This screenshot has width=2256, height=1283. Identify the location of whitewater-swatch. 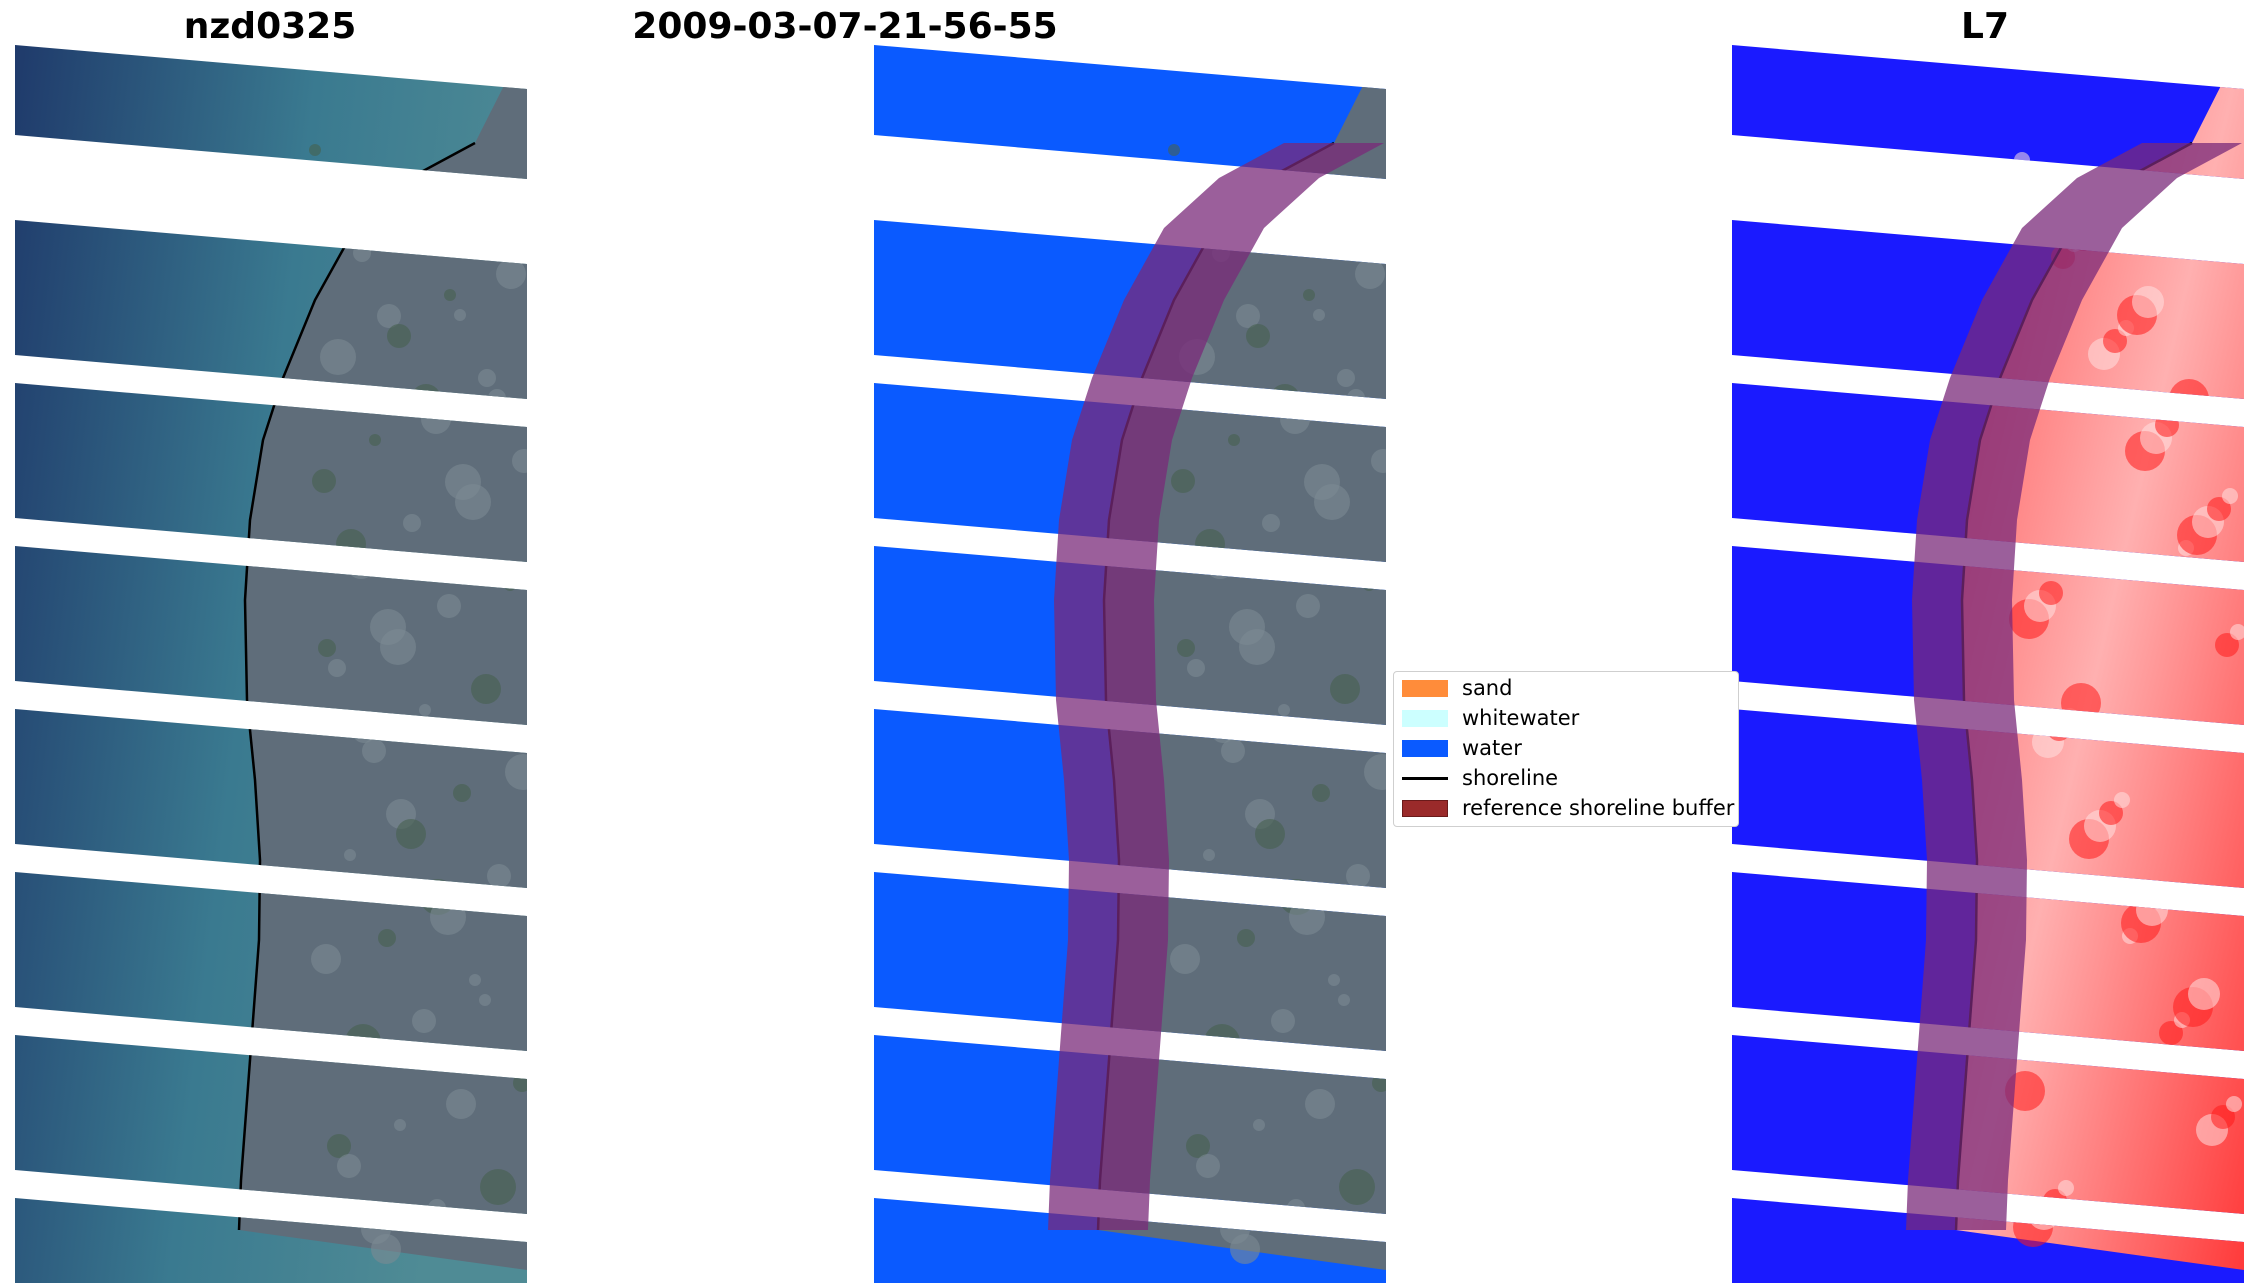
(1425, 718).